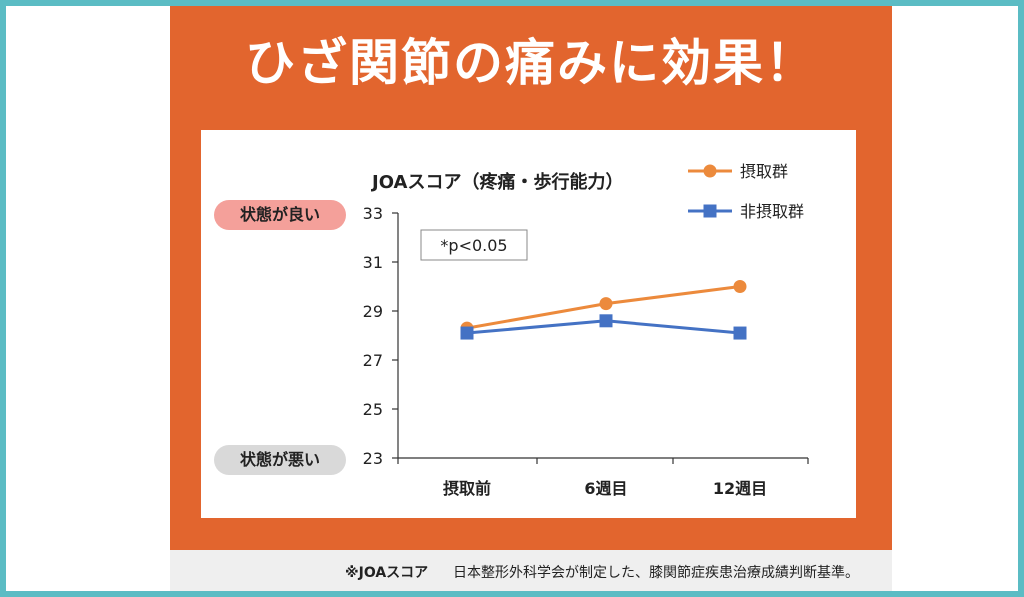  What do you see at coordinates (387, 573) in the screenshot?
I see `footnote-label: ※JOAスコア` at bounding box center [387, 573].